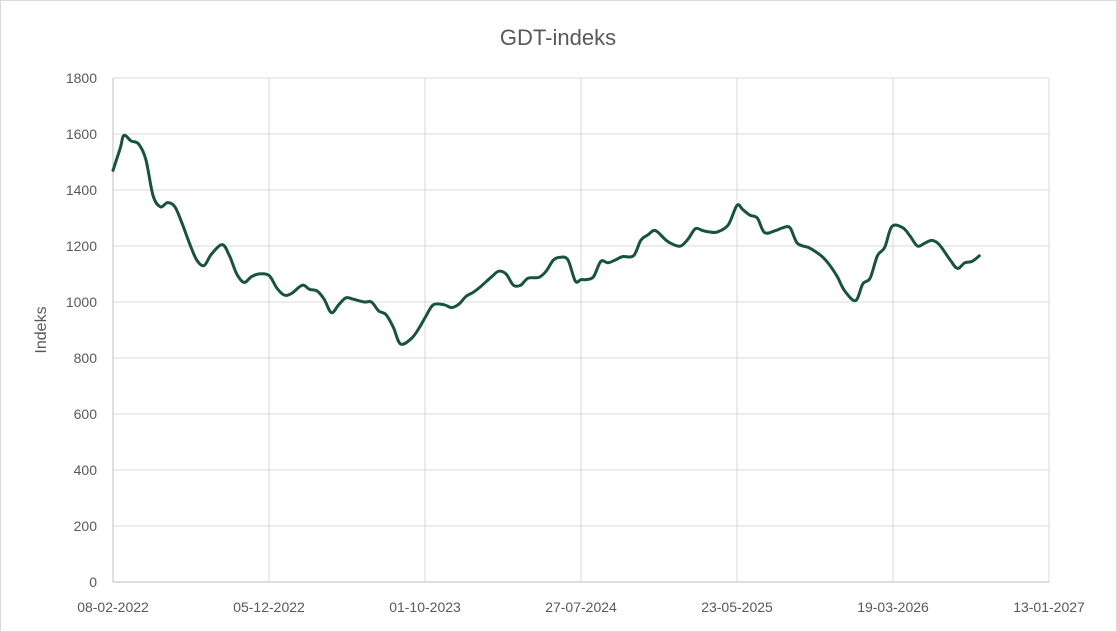 The width and height of the screenshot is (1117, 632). Describe the element at coordinates (86, 526) in the screenshot. I see `y-tick-label: 200` at that location.